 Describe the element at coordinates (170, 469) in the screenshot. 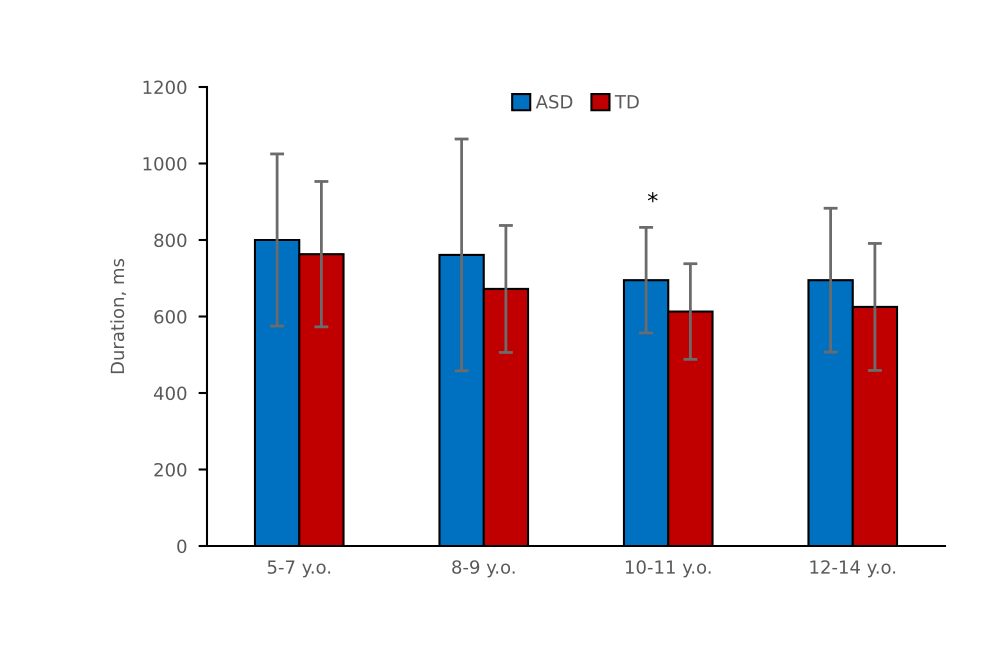

I see `y-tick-label: 200` at that location.